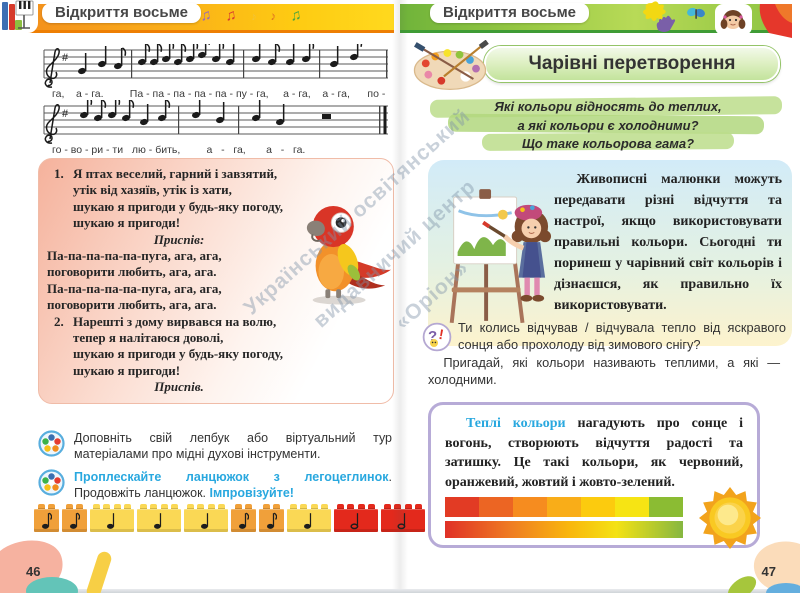 The height and width of the screenshot is (593, 800). What do you see at coordinates (56, 566) in the screenshot?
I see `corner-decoration-left` at bounding box center [56, 566].